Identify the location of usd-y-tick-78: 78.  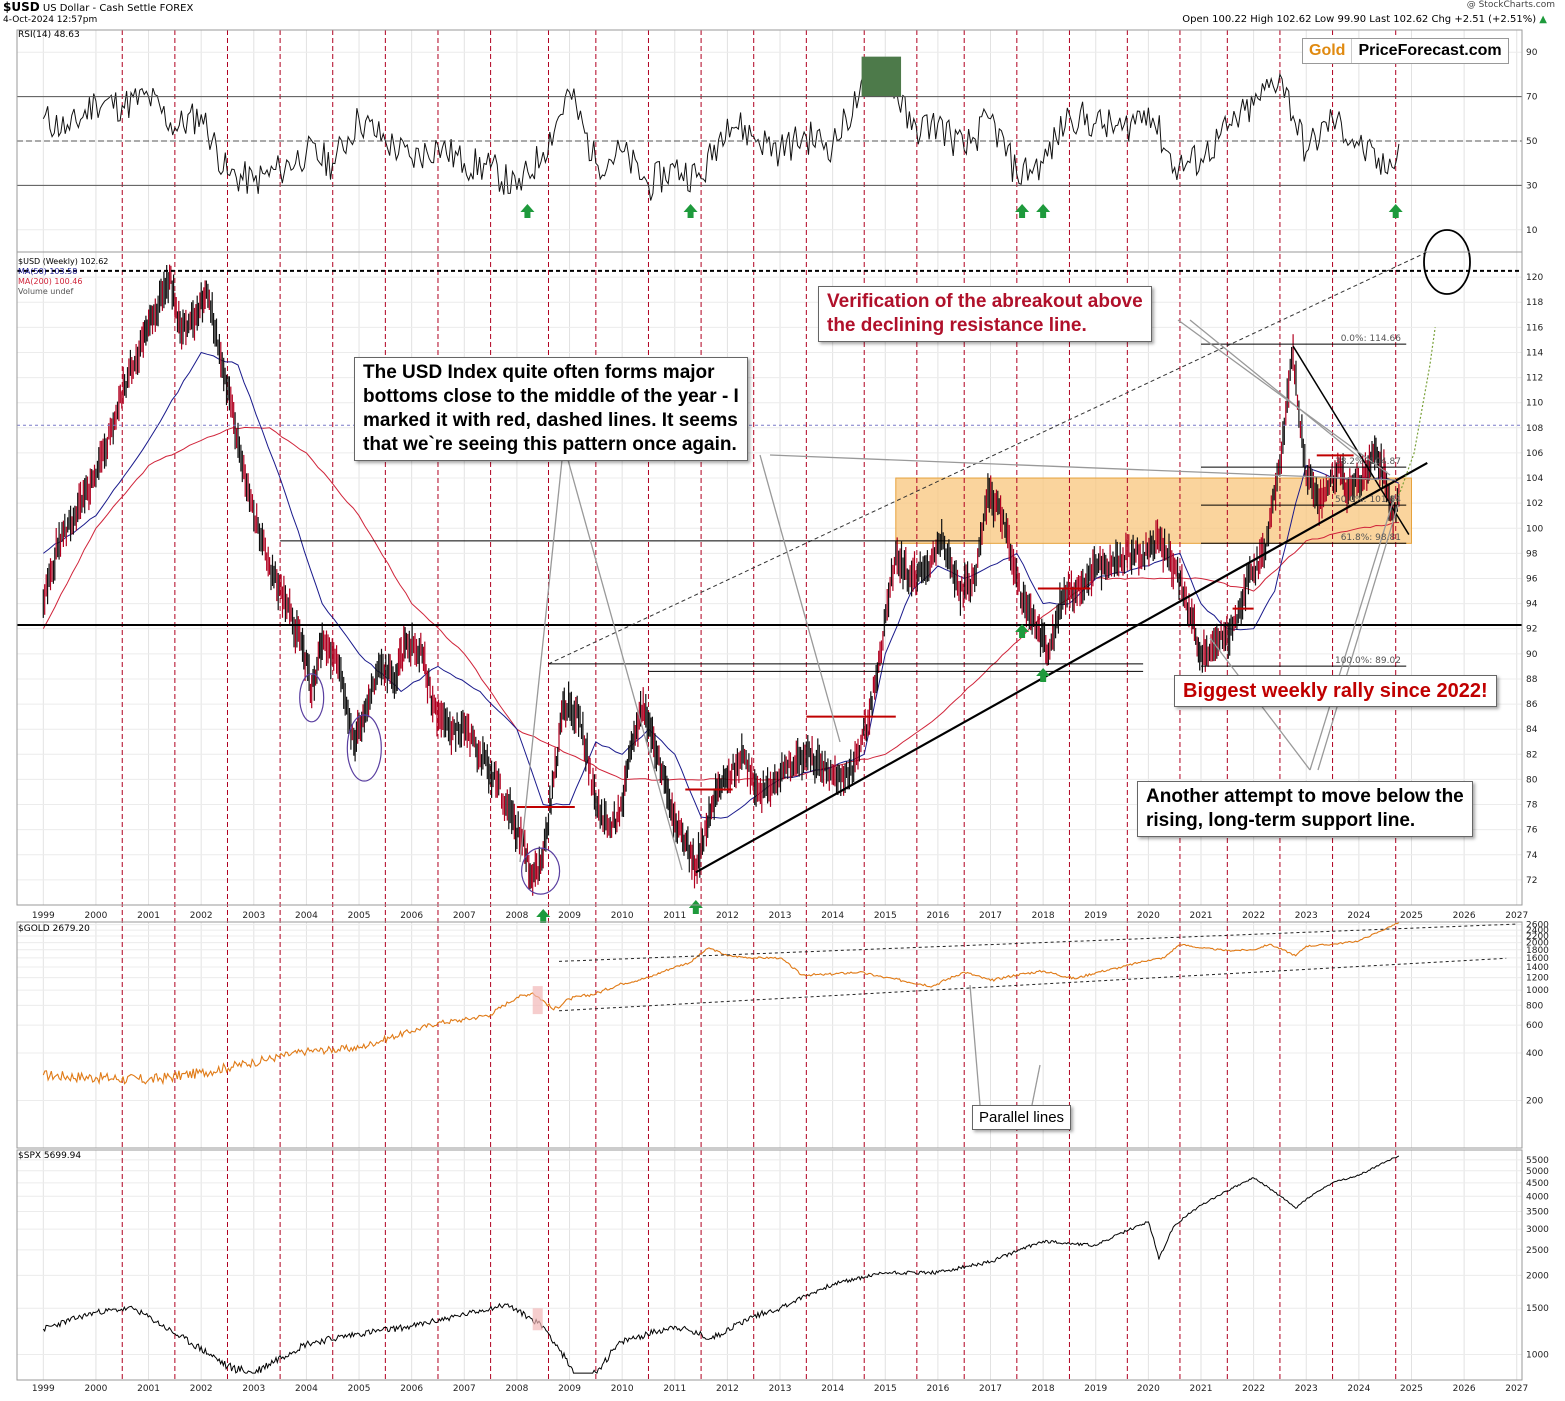
(1532, 806).